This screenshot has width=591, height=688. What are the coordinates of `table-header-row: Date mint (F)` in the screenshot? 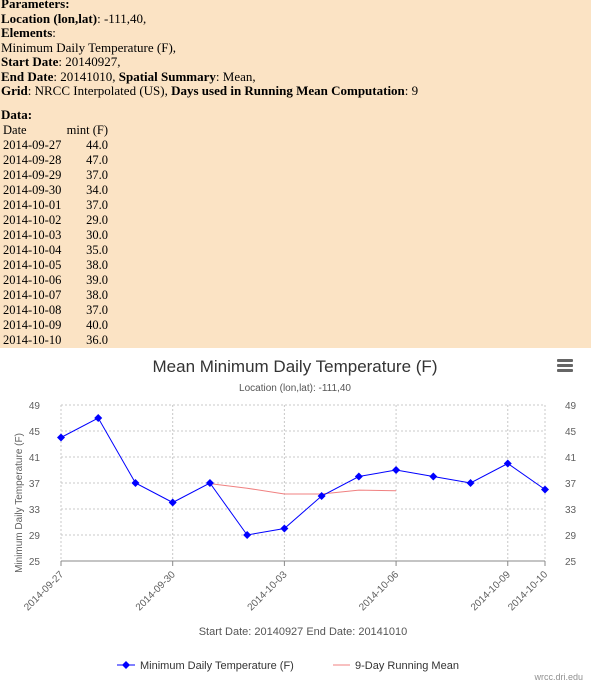 It's located at (55, 130).